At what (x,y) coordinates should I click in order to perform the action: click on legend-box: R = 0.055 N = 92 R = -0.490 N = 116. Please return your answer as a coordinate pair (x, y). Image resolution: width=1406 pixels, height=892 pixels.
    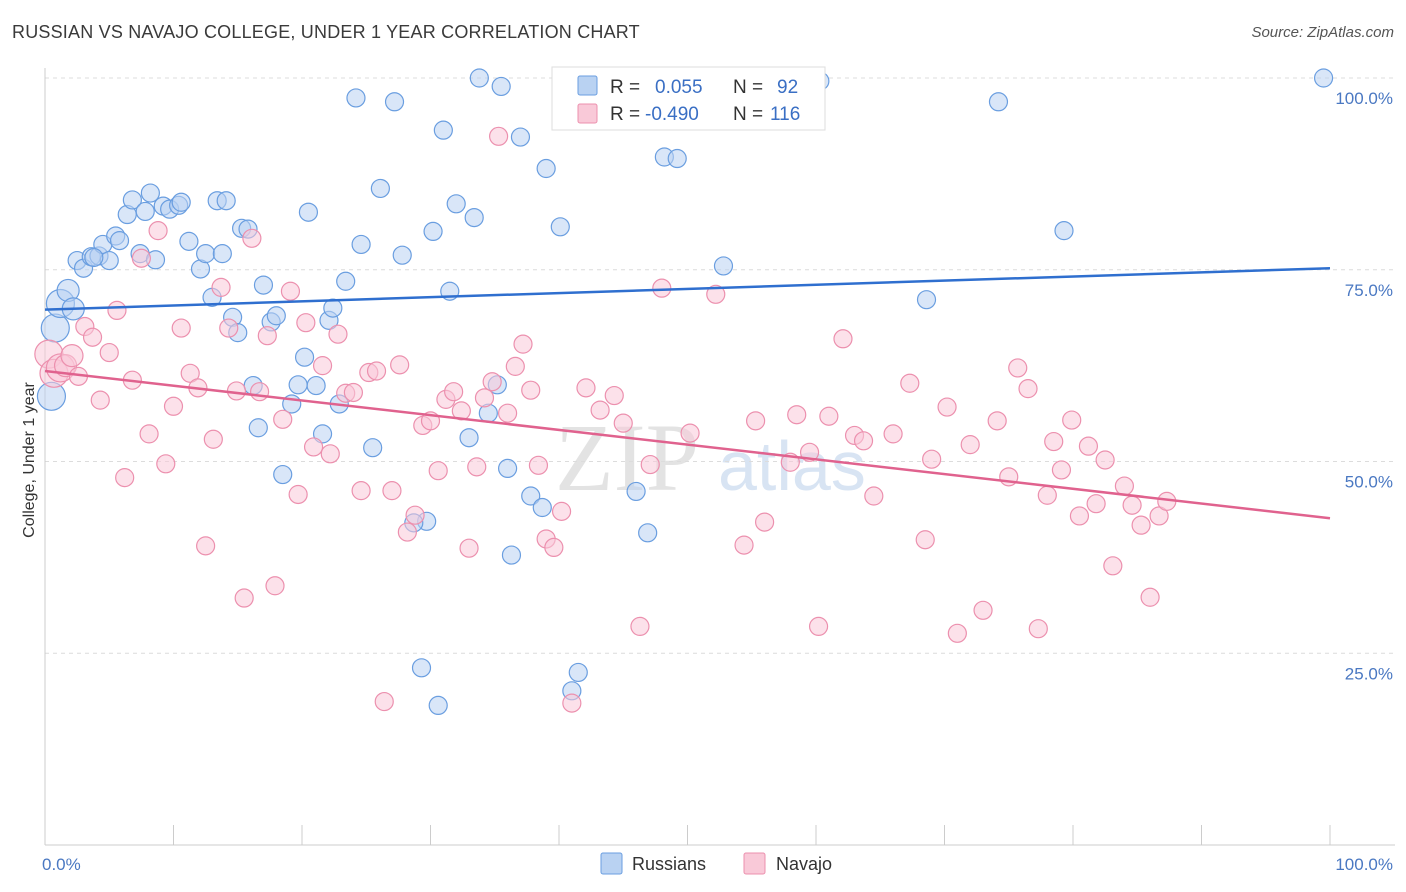
    Looking at the image, I should click on (688, 98).